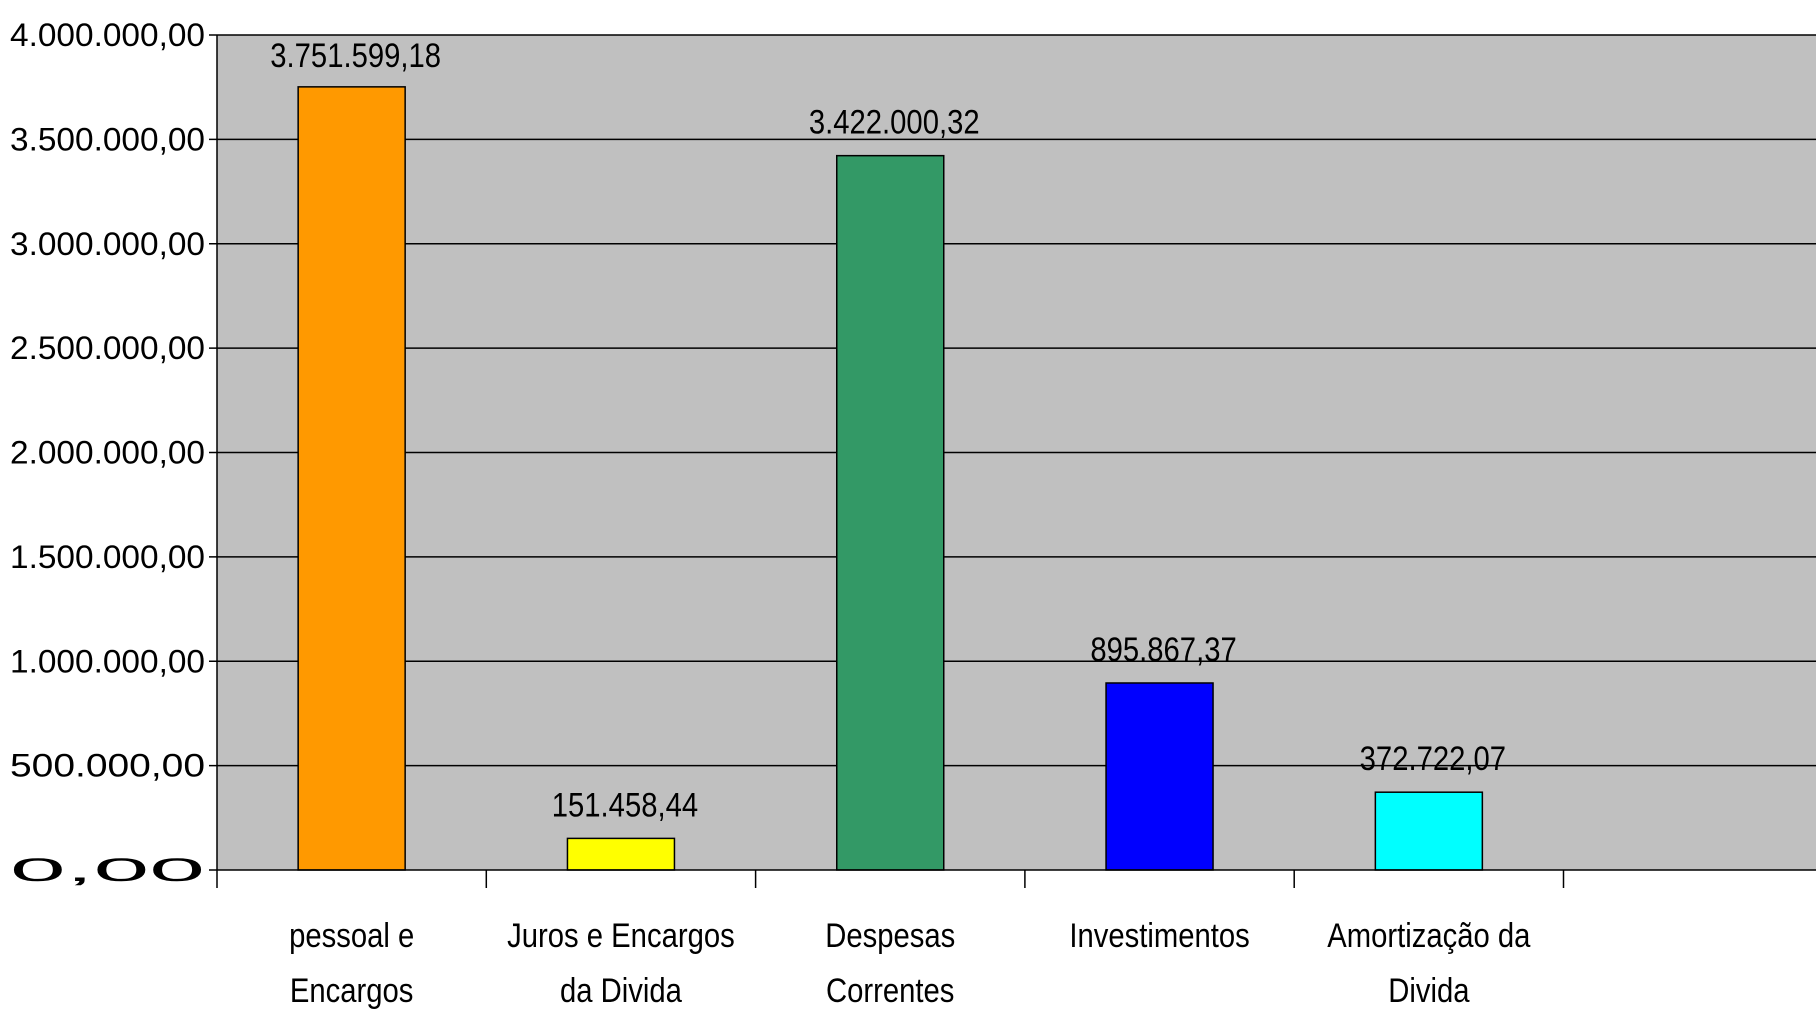  I want to click on category-label: Divida, so click(1428, 991).